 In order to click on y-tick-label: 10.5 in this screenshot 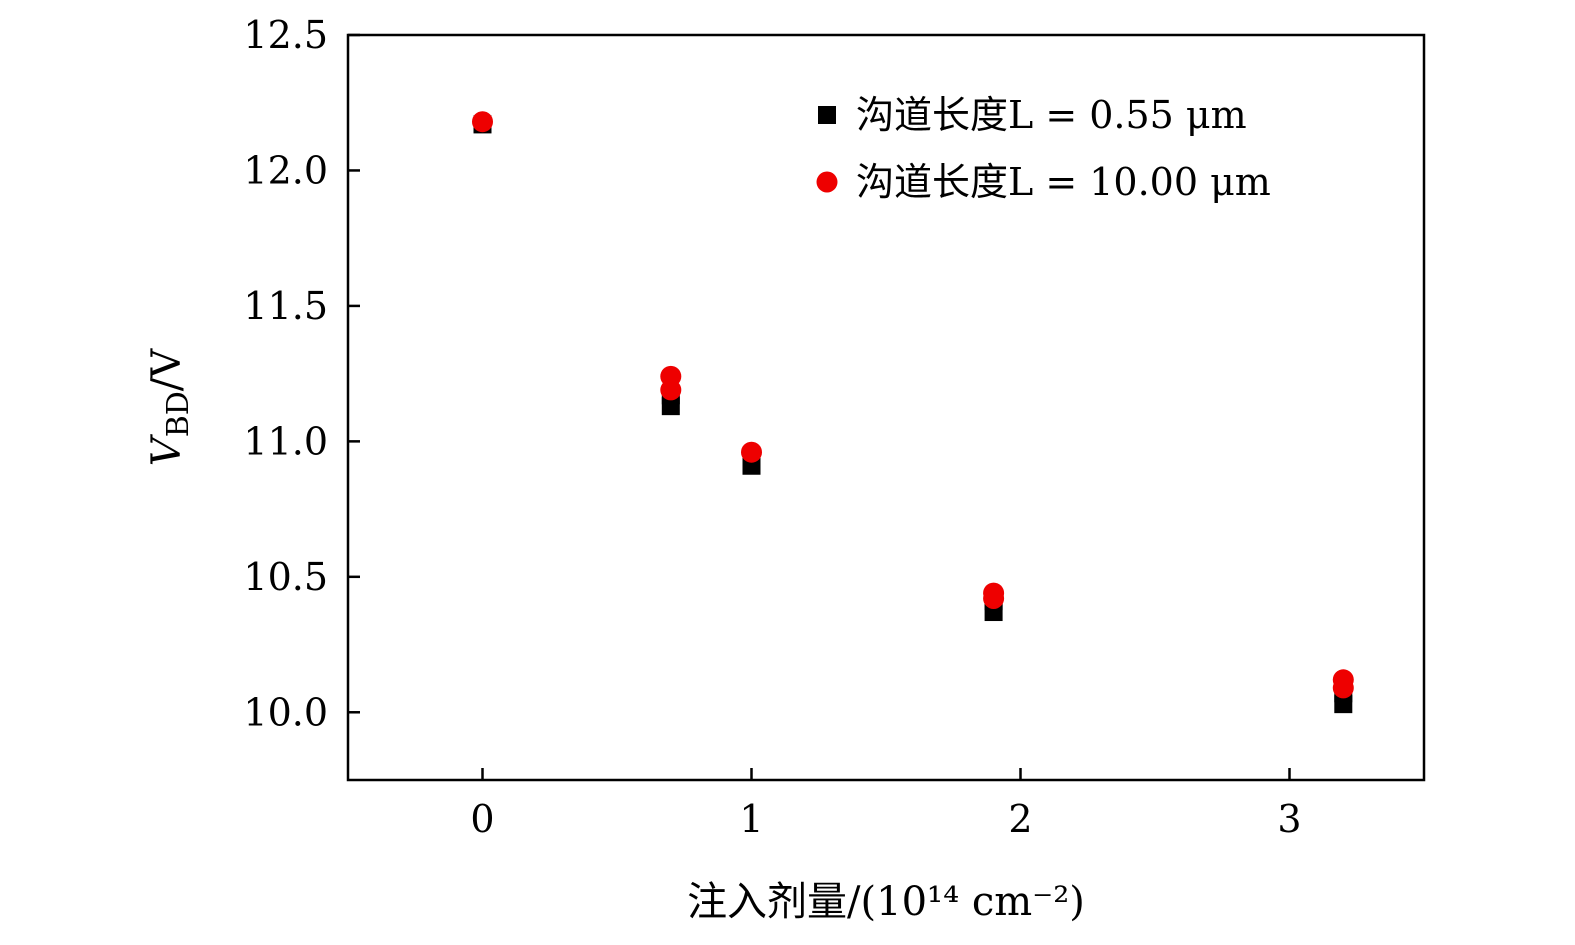, I will do `click(285, 577)`.